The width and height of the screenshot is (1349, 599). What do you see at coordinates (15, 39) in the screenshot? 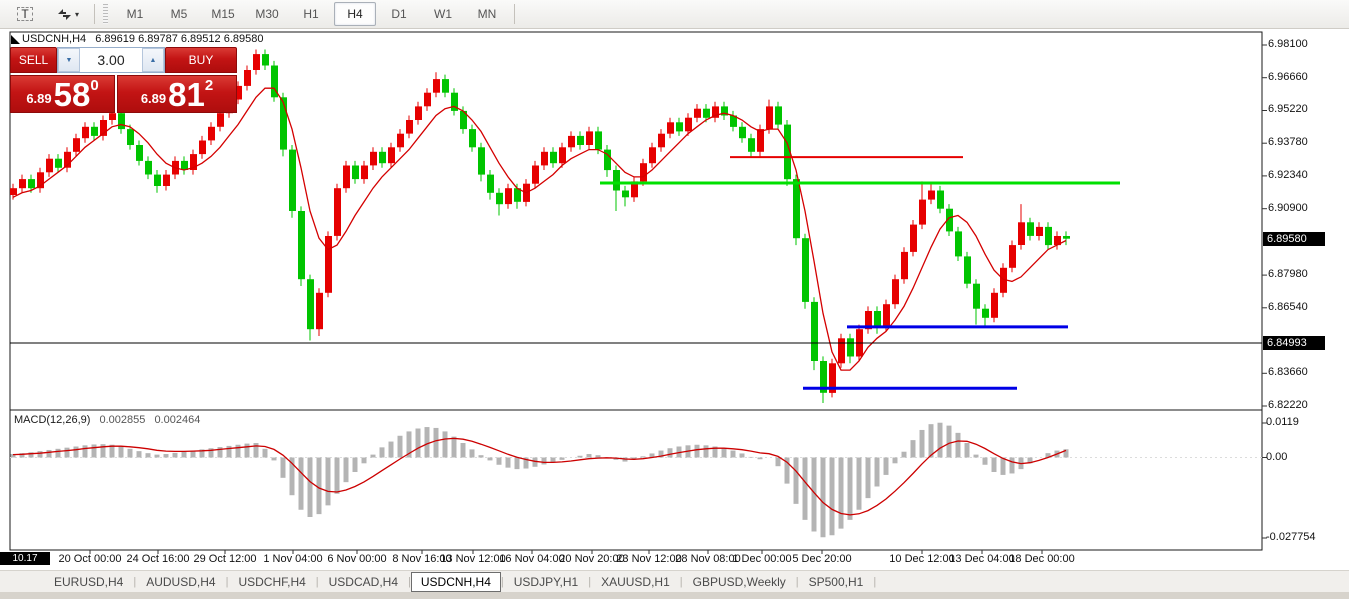
I see `chart-start-marker-icon` at bounding box center [15, 39].